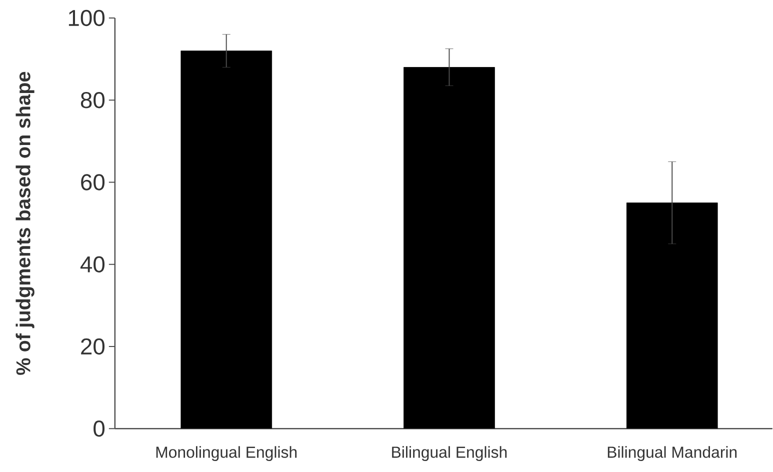  What do you see at coordinates (99, 428) in the screenshot?
I see `y-tick-label: 0` at bounding box center [99, 428].